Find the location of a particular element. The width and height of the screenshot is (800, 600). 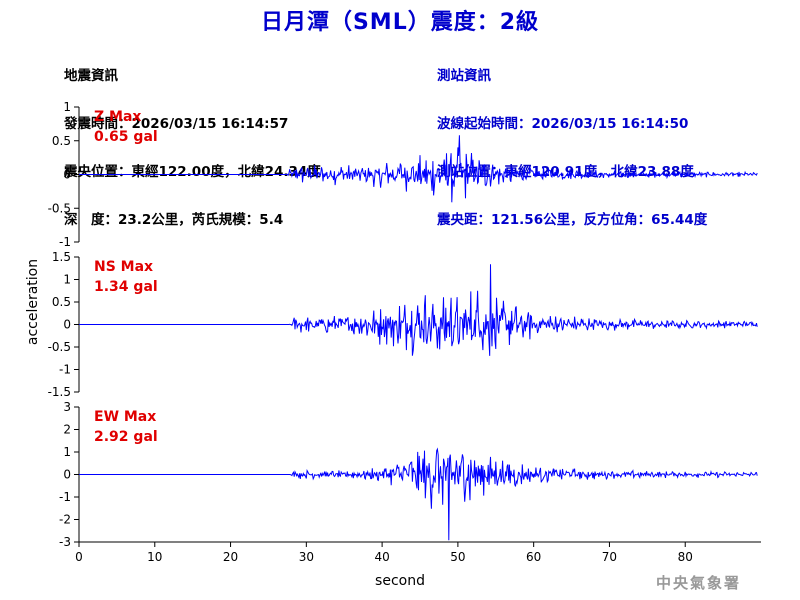

wave-start-time: 波線起始時間：2026/03/15 16:14:50 is located at coordinates (563, 124).